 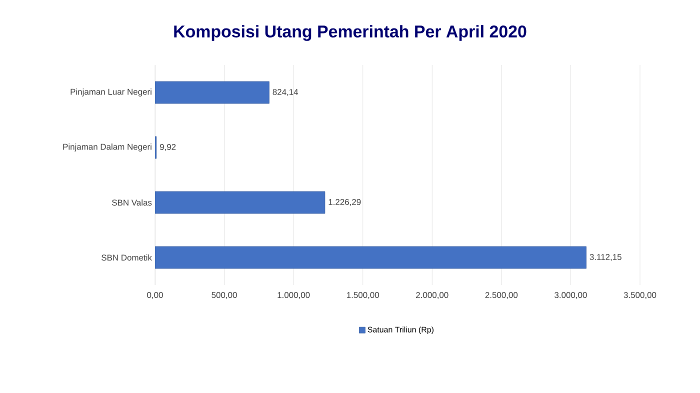 What do you see at coordinates (294, 296) in the screenshot?
I see `x-tick-label: 1.000,00` at bounding box center [294, 296].